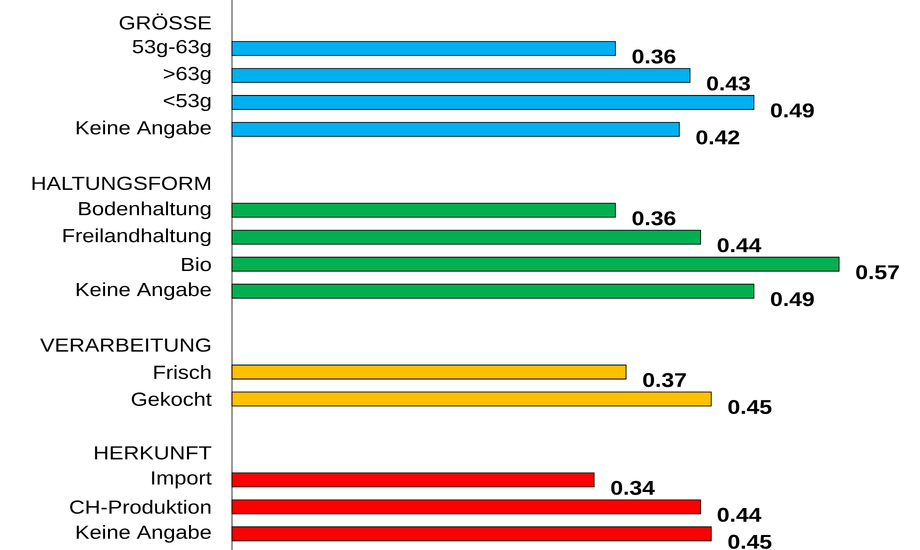 This screenshot has height=550, width=920. What do you see at coordinates (877, 272) in the screenshot?
I see `data-label: 0.57` at bounding box center [877, 272].